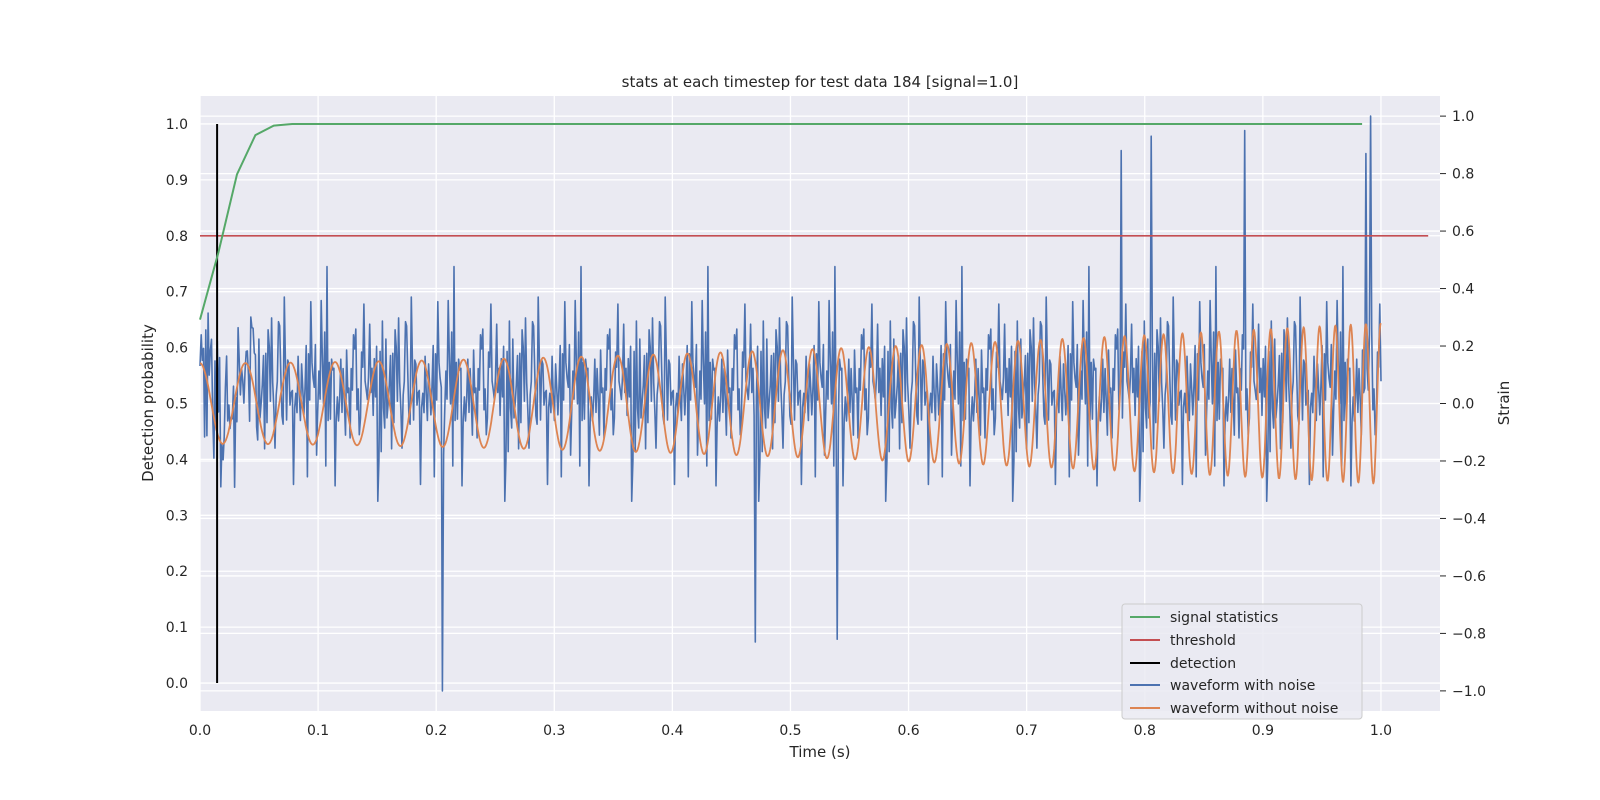 This screenshot has width=1600, height=800. I want to click on y-tick-label-right: −1.0, so click(1469, 692).